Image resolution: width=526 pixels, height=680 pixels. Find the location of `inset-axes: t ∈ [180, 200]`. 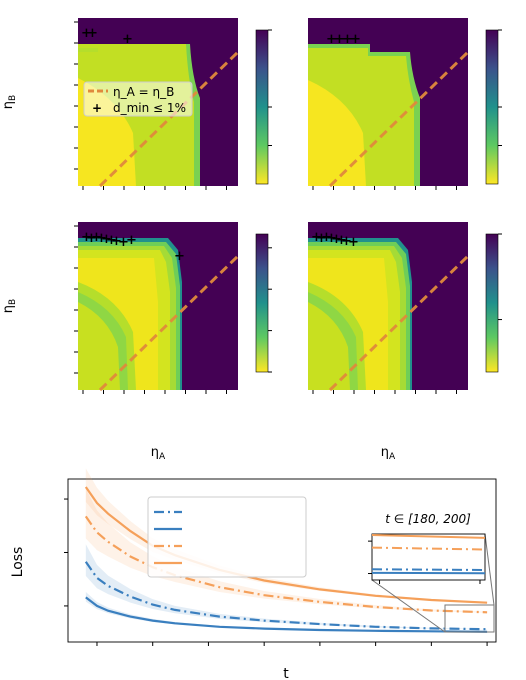

inset-axes: t ∈ [180, 200] is located at coordinates (427, 548).